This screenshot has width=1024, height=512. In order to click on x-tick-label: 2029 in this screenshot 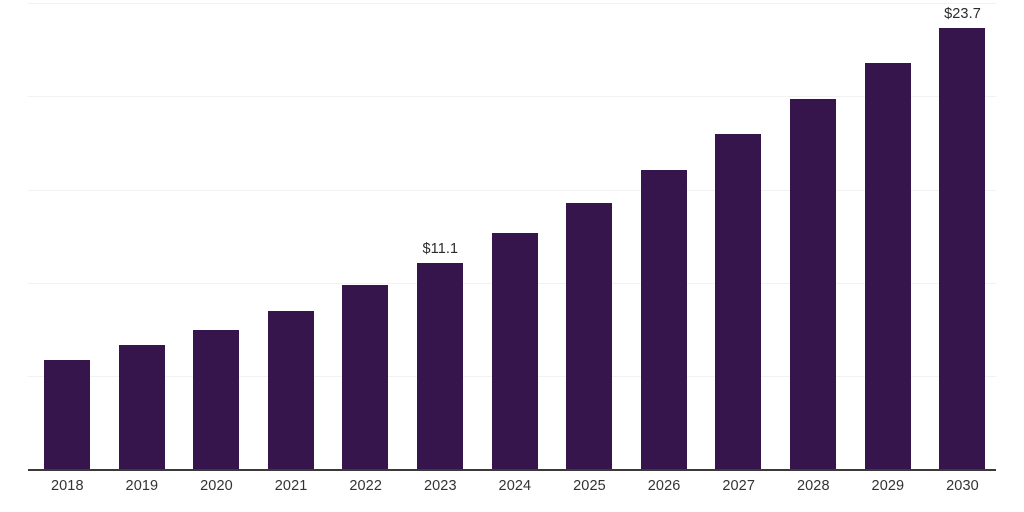, I will do `click(888, 486)`.